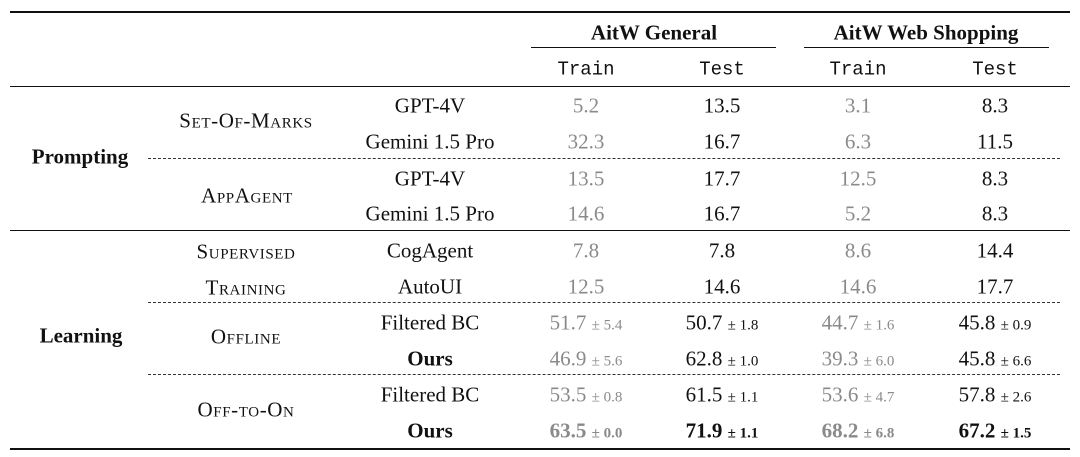 This screenshot has width=1080, height=457. What do you see at coordinates (1016, 397) in the screenshot?
I see `value-stddev: ± 2.6` at bounding box center [1016, 397].